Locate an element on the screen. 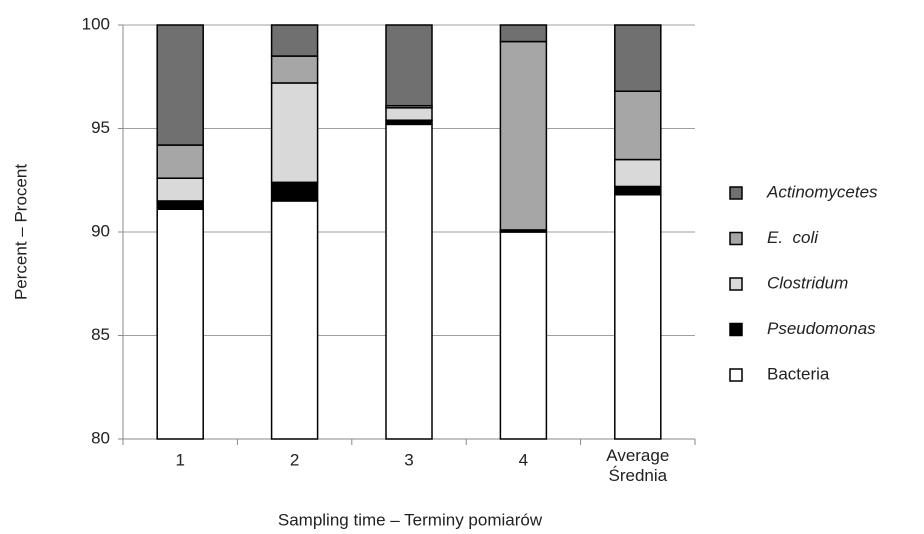 This screenshot has height=534, width=924. x-tick-label: 4 is located at coordinates (523, 459).